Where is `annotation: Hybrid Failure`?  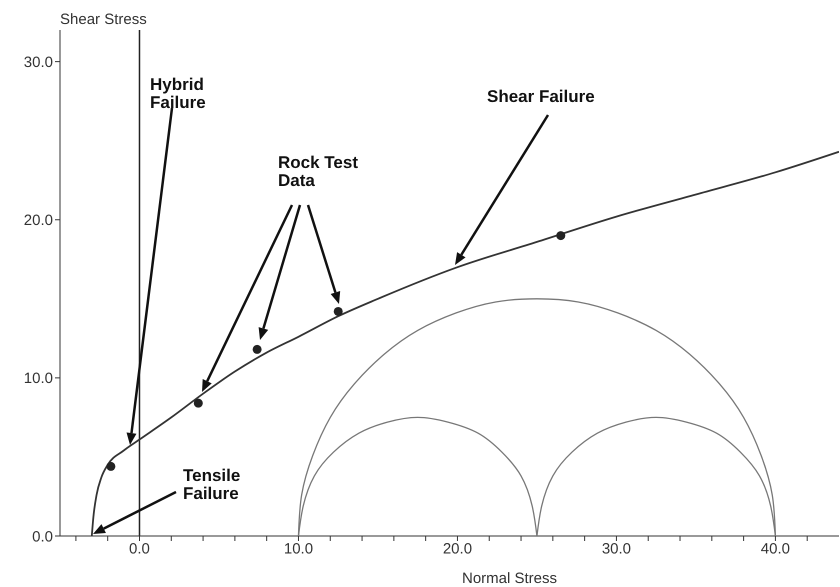 annotation: Hybrid Failure is located at coordinates (178, 93).